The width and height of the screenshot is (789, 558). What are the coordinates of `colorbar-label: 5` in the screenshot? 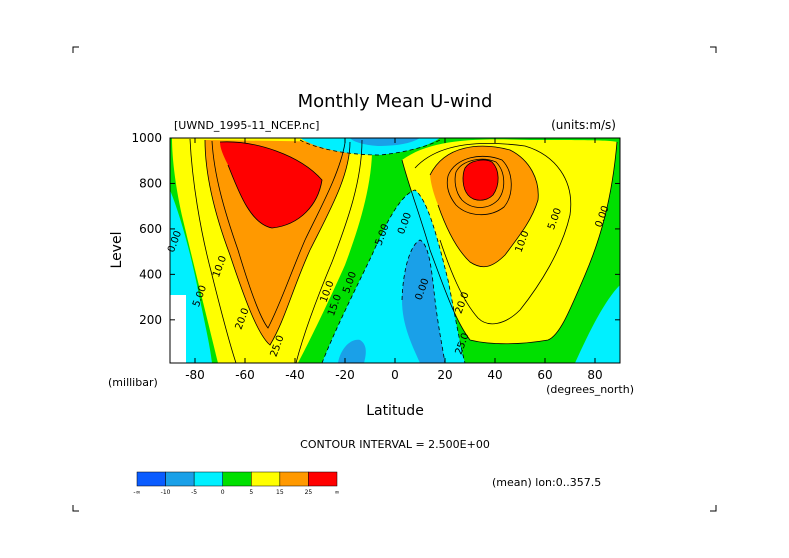 It's located at (251, 492).